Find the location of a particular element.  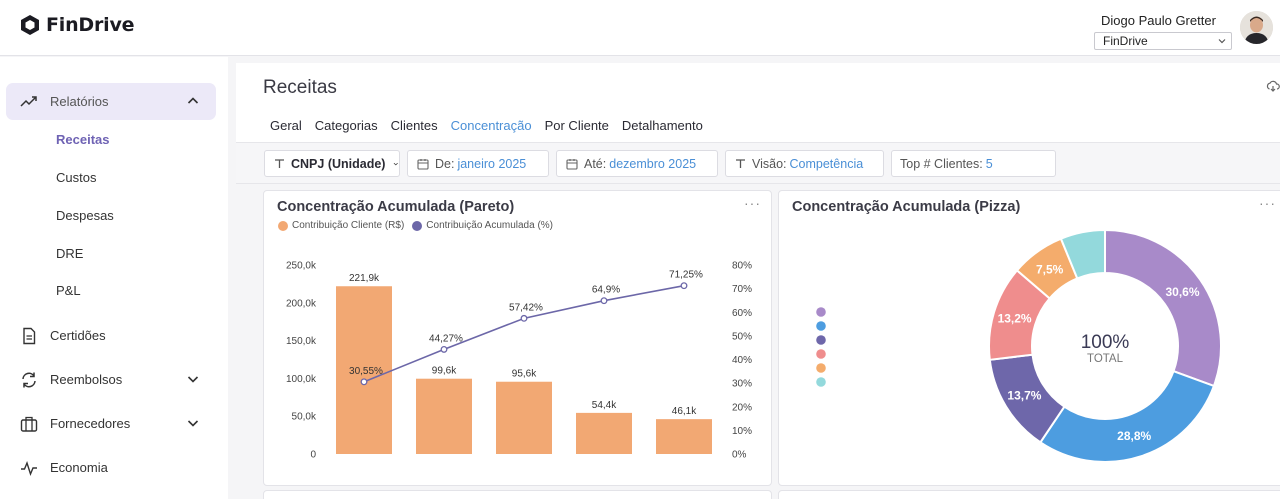

y2-tick-label: 80% is located at coordinates (742, 266).